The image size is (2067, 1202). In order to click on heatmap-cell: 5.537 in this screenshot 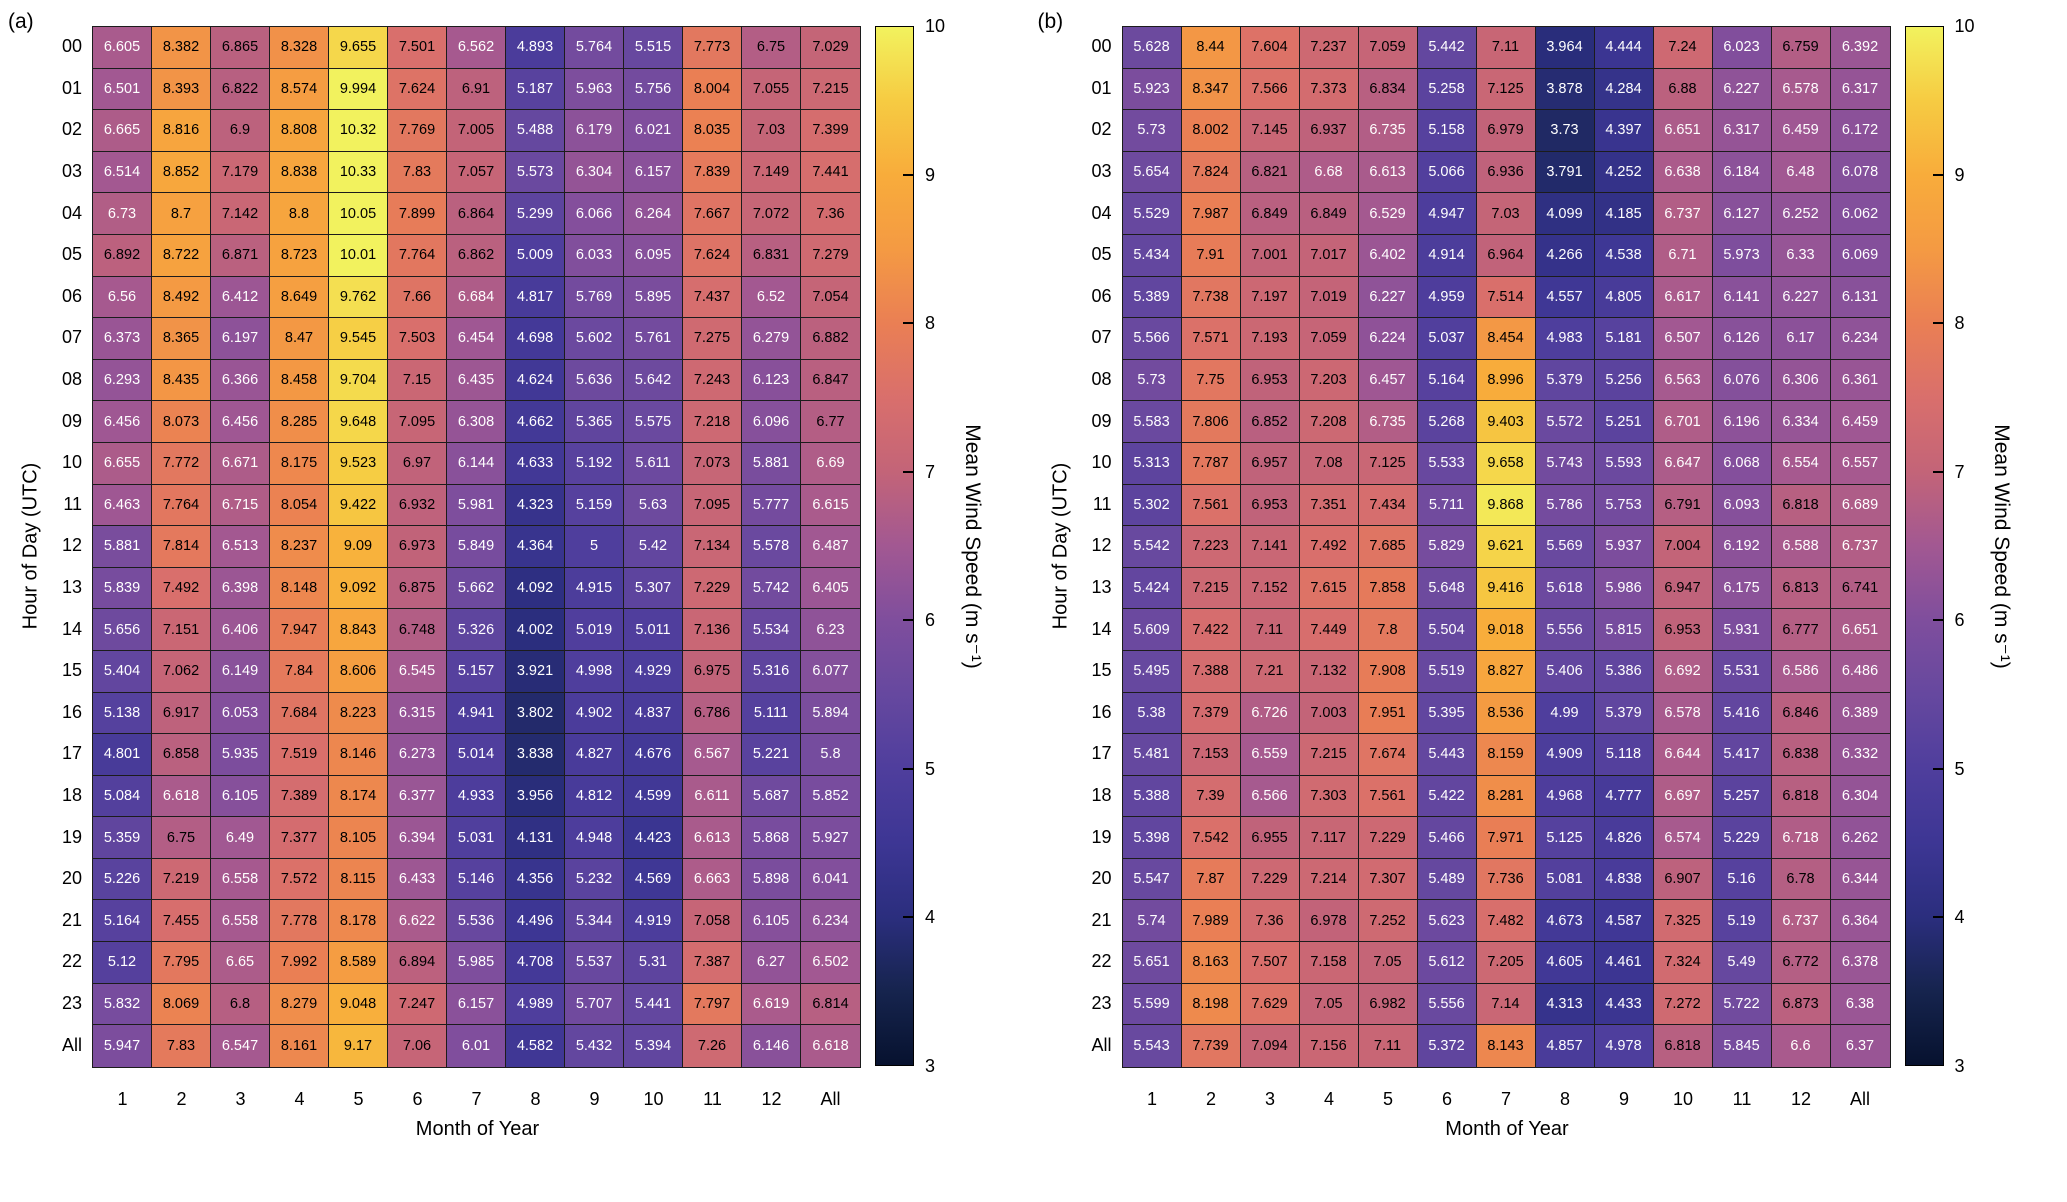, I will do `click(594, 963)`.